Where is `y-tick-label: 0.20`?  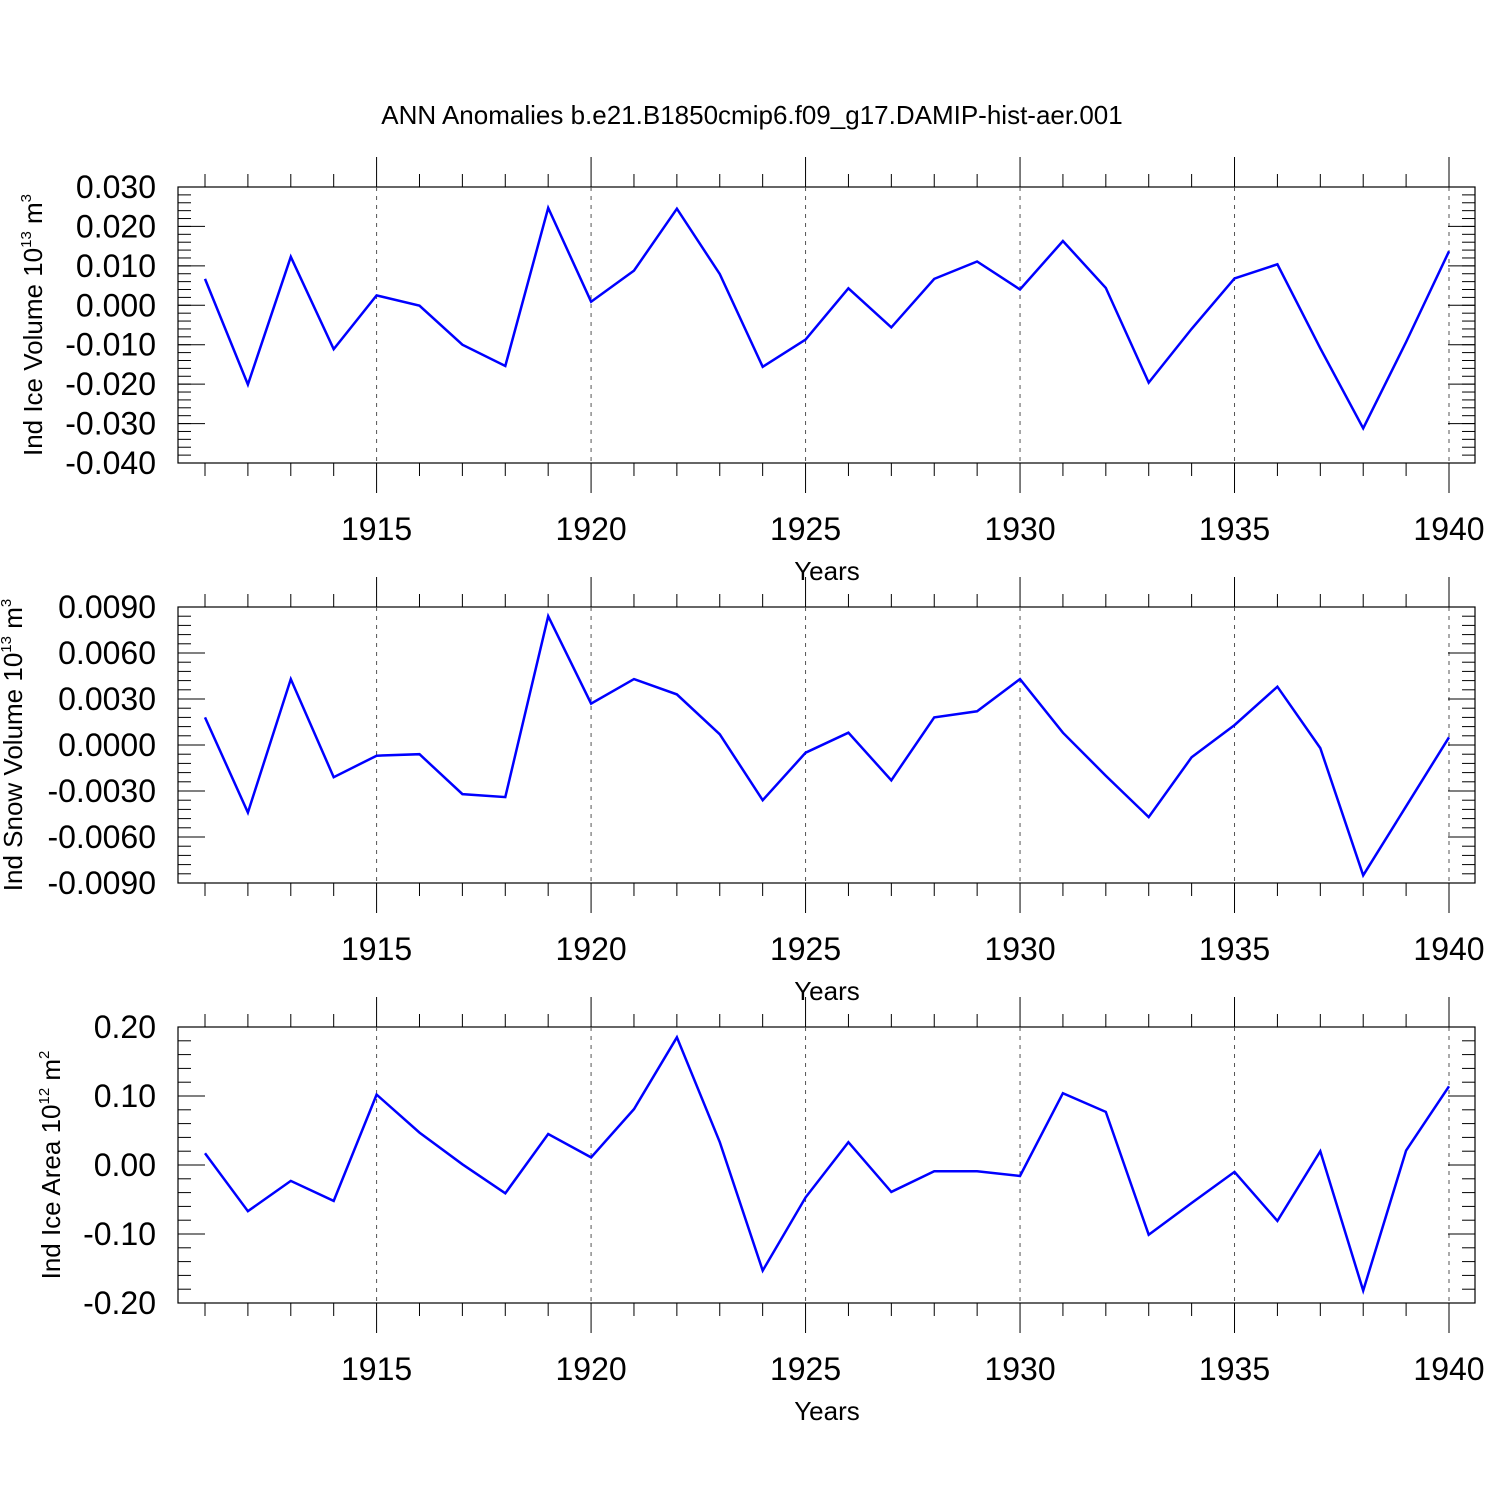 y-tick-label: 0.20 is located at coordinates (125, 1027).